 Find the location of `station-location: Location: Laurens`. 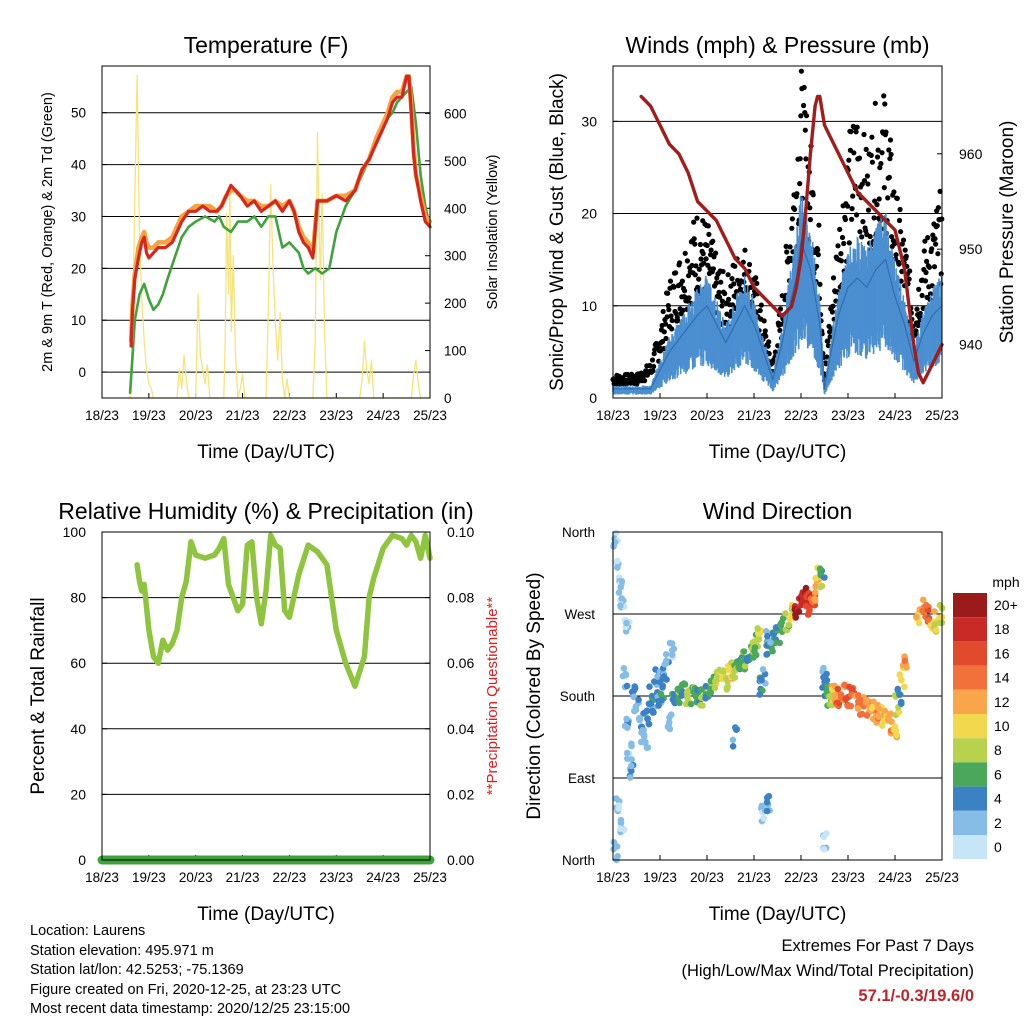

station-location: Location: Laurens is located at coordinates (88, 931).